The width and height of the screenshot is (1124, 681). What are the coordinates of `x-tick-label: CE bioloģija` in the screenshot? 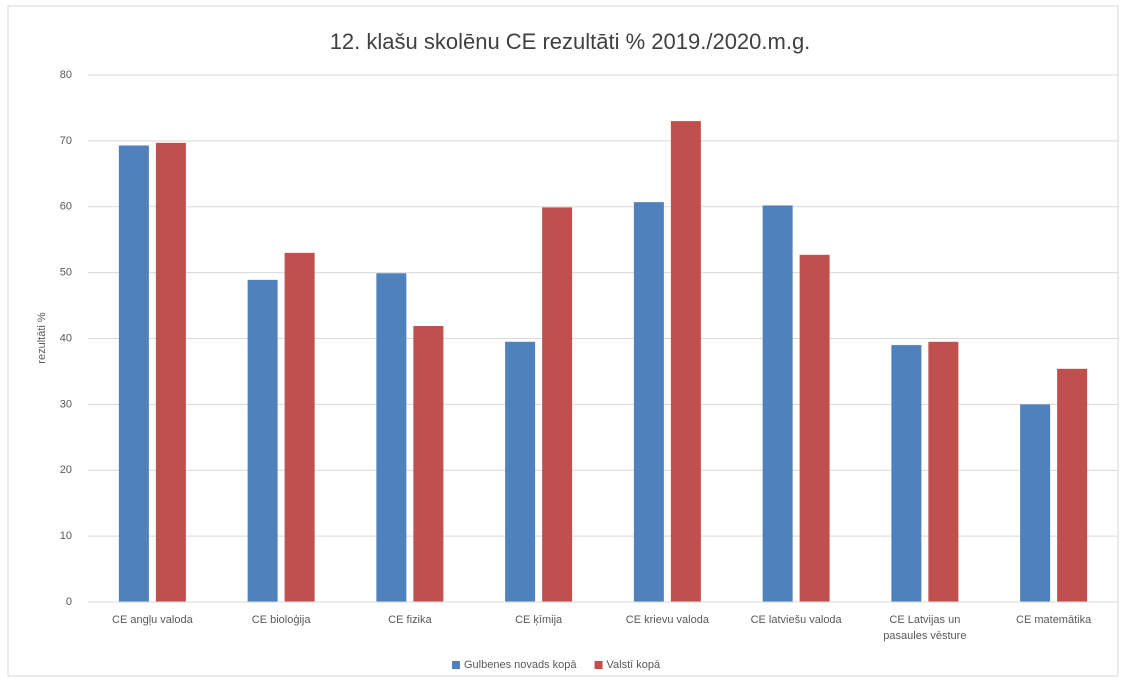 It's located at (282, 619).